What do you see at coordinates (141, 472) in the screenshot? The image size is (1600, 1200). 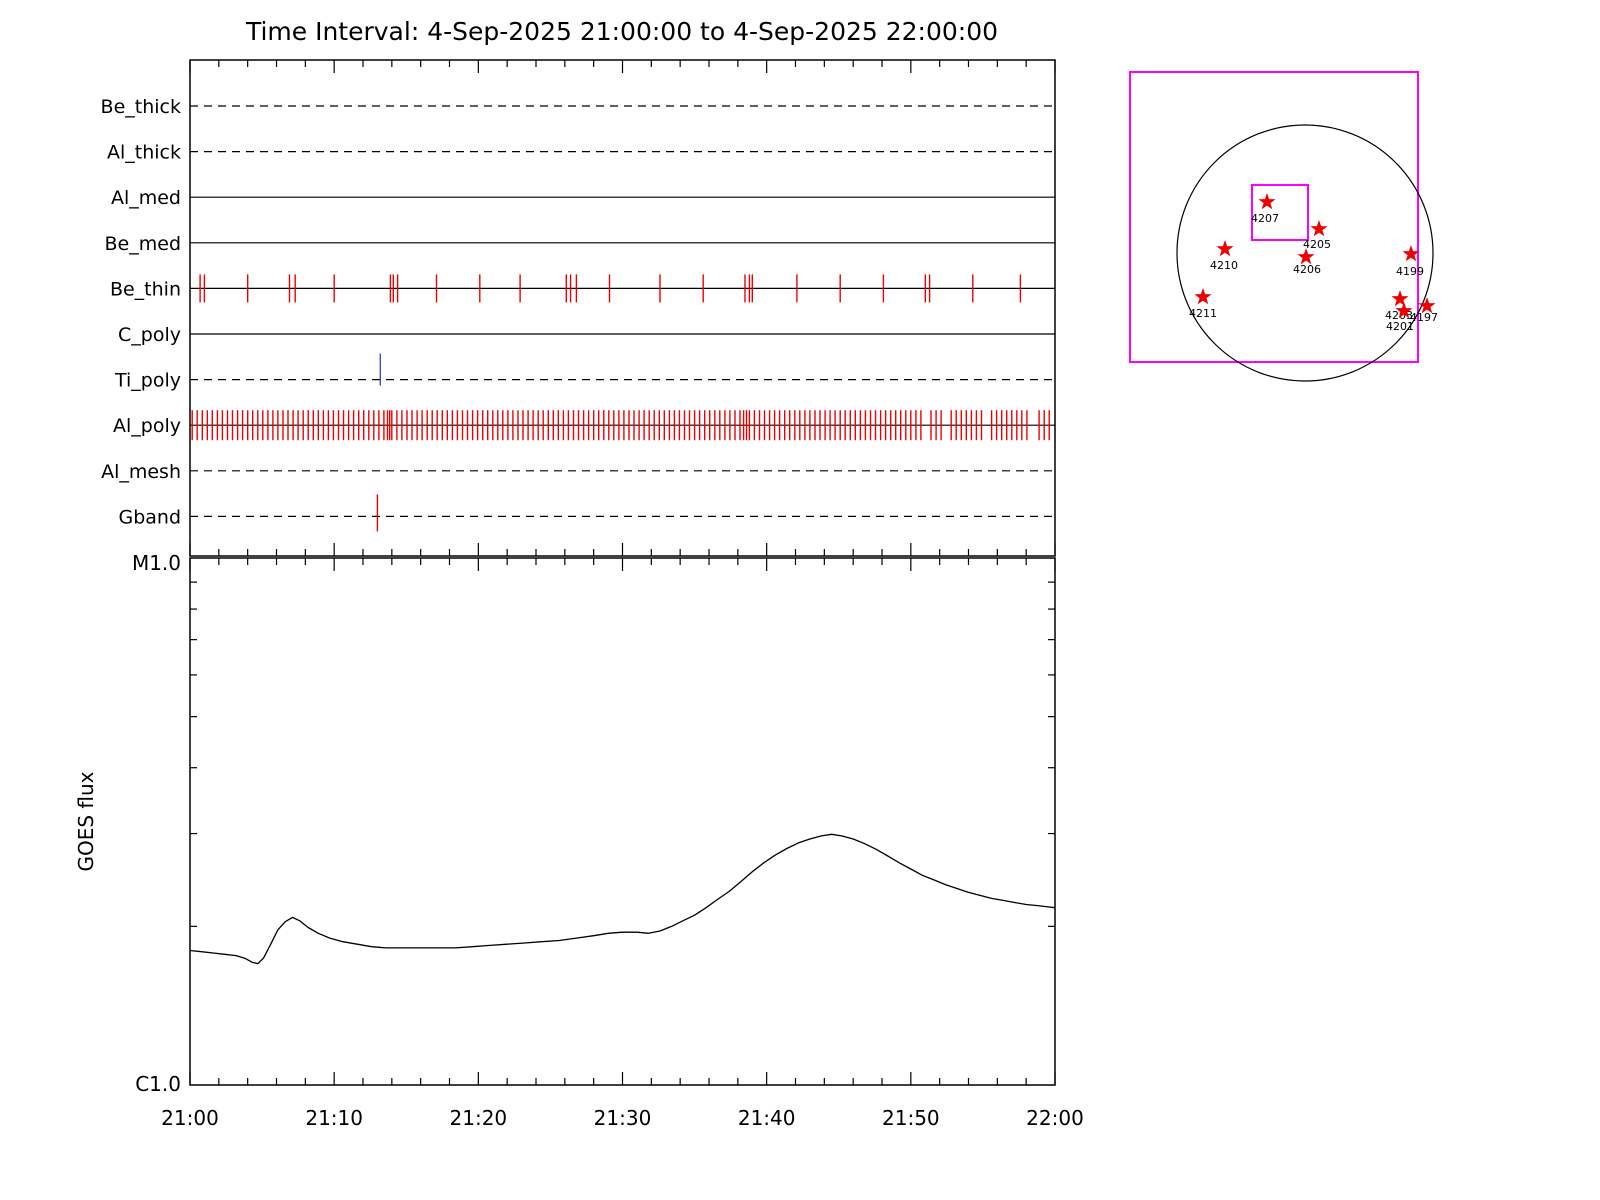 I see `filter-label-al_mesh: Al_mesh` at bounding box center [141, 472].